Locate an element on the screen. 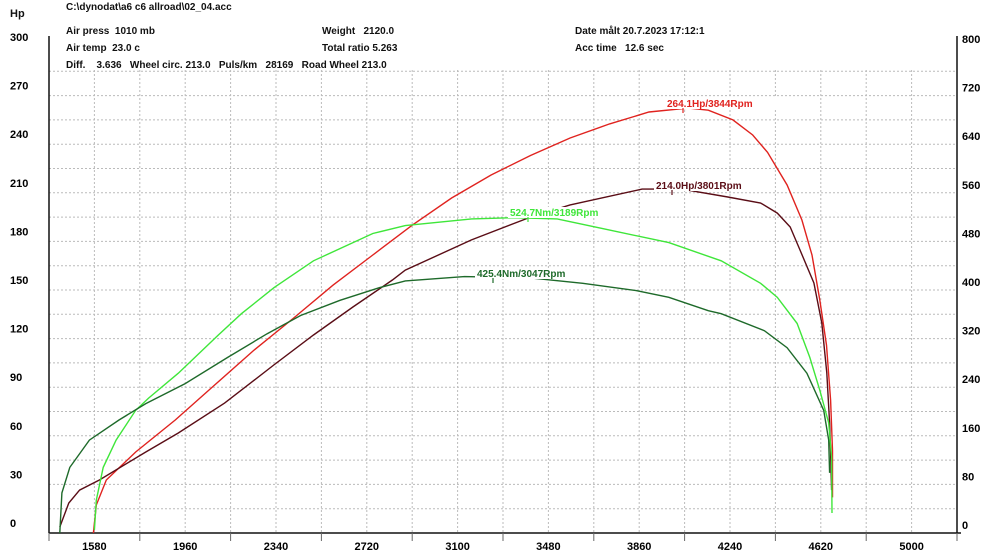 The image size is (1000, 554). y-right-tick-label: 160 is located at coordinates (971, 429).